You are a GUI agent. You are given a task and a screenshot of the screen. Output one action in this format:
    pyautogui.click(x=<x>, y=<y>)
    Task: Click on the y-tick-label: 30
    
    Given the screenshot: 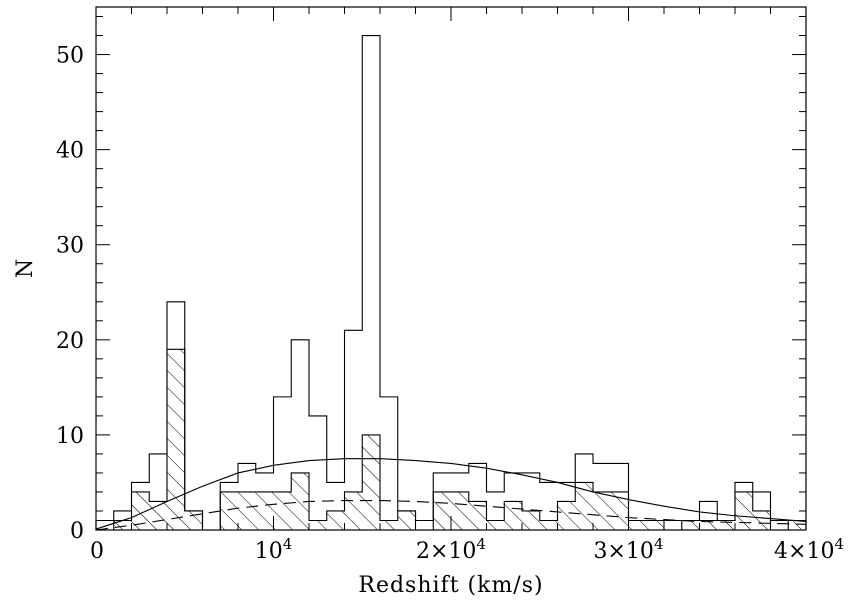 What is the action you would take?
    pyautogui.click(x=70, y=246)
    